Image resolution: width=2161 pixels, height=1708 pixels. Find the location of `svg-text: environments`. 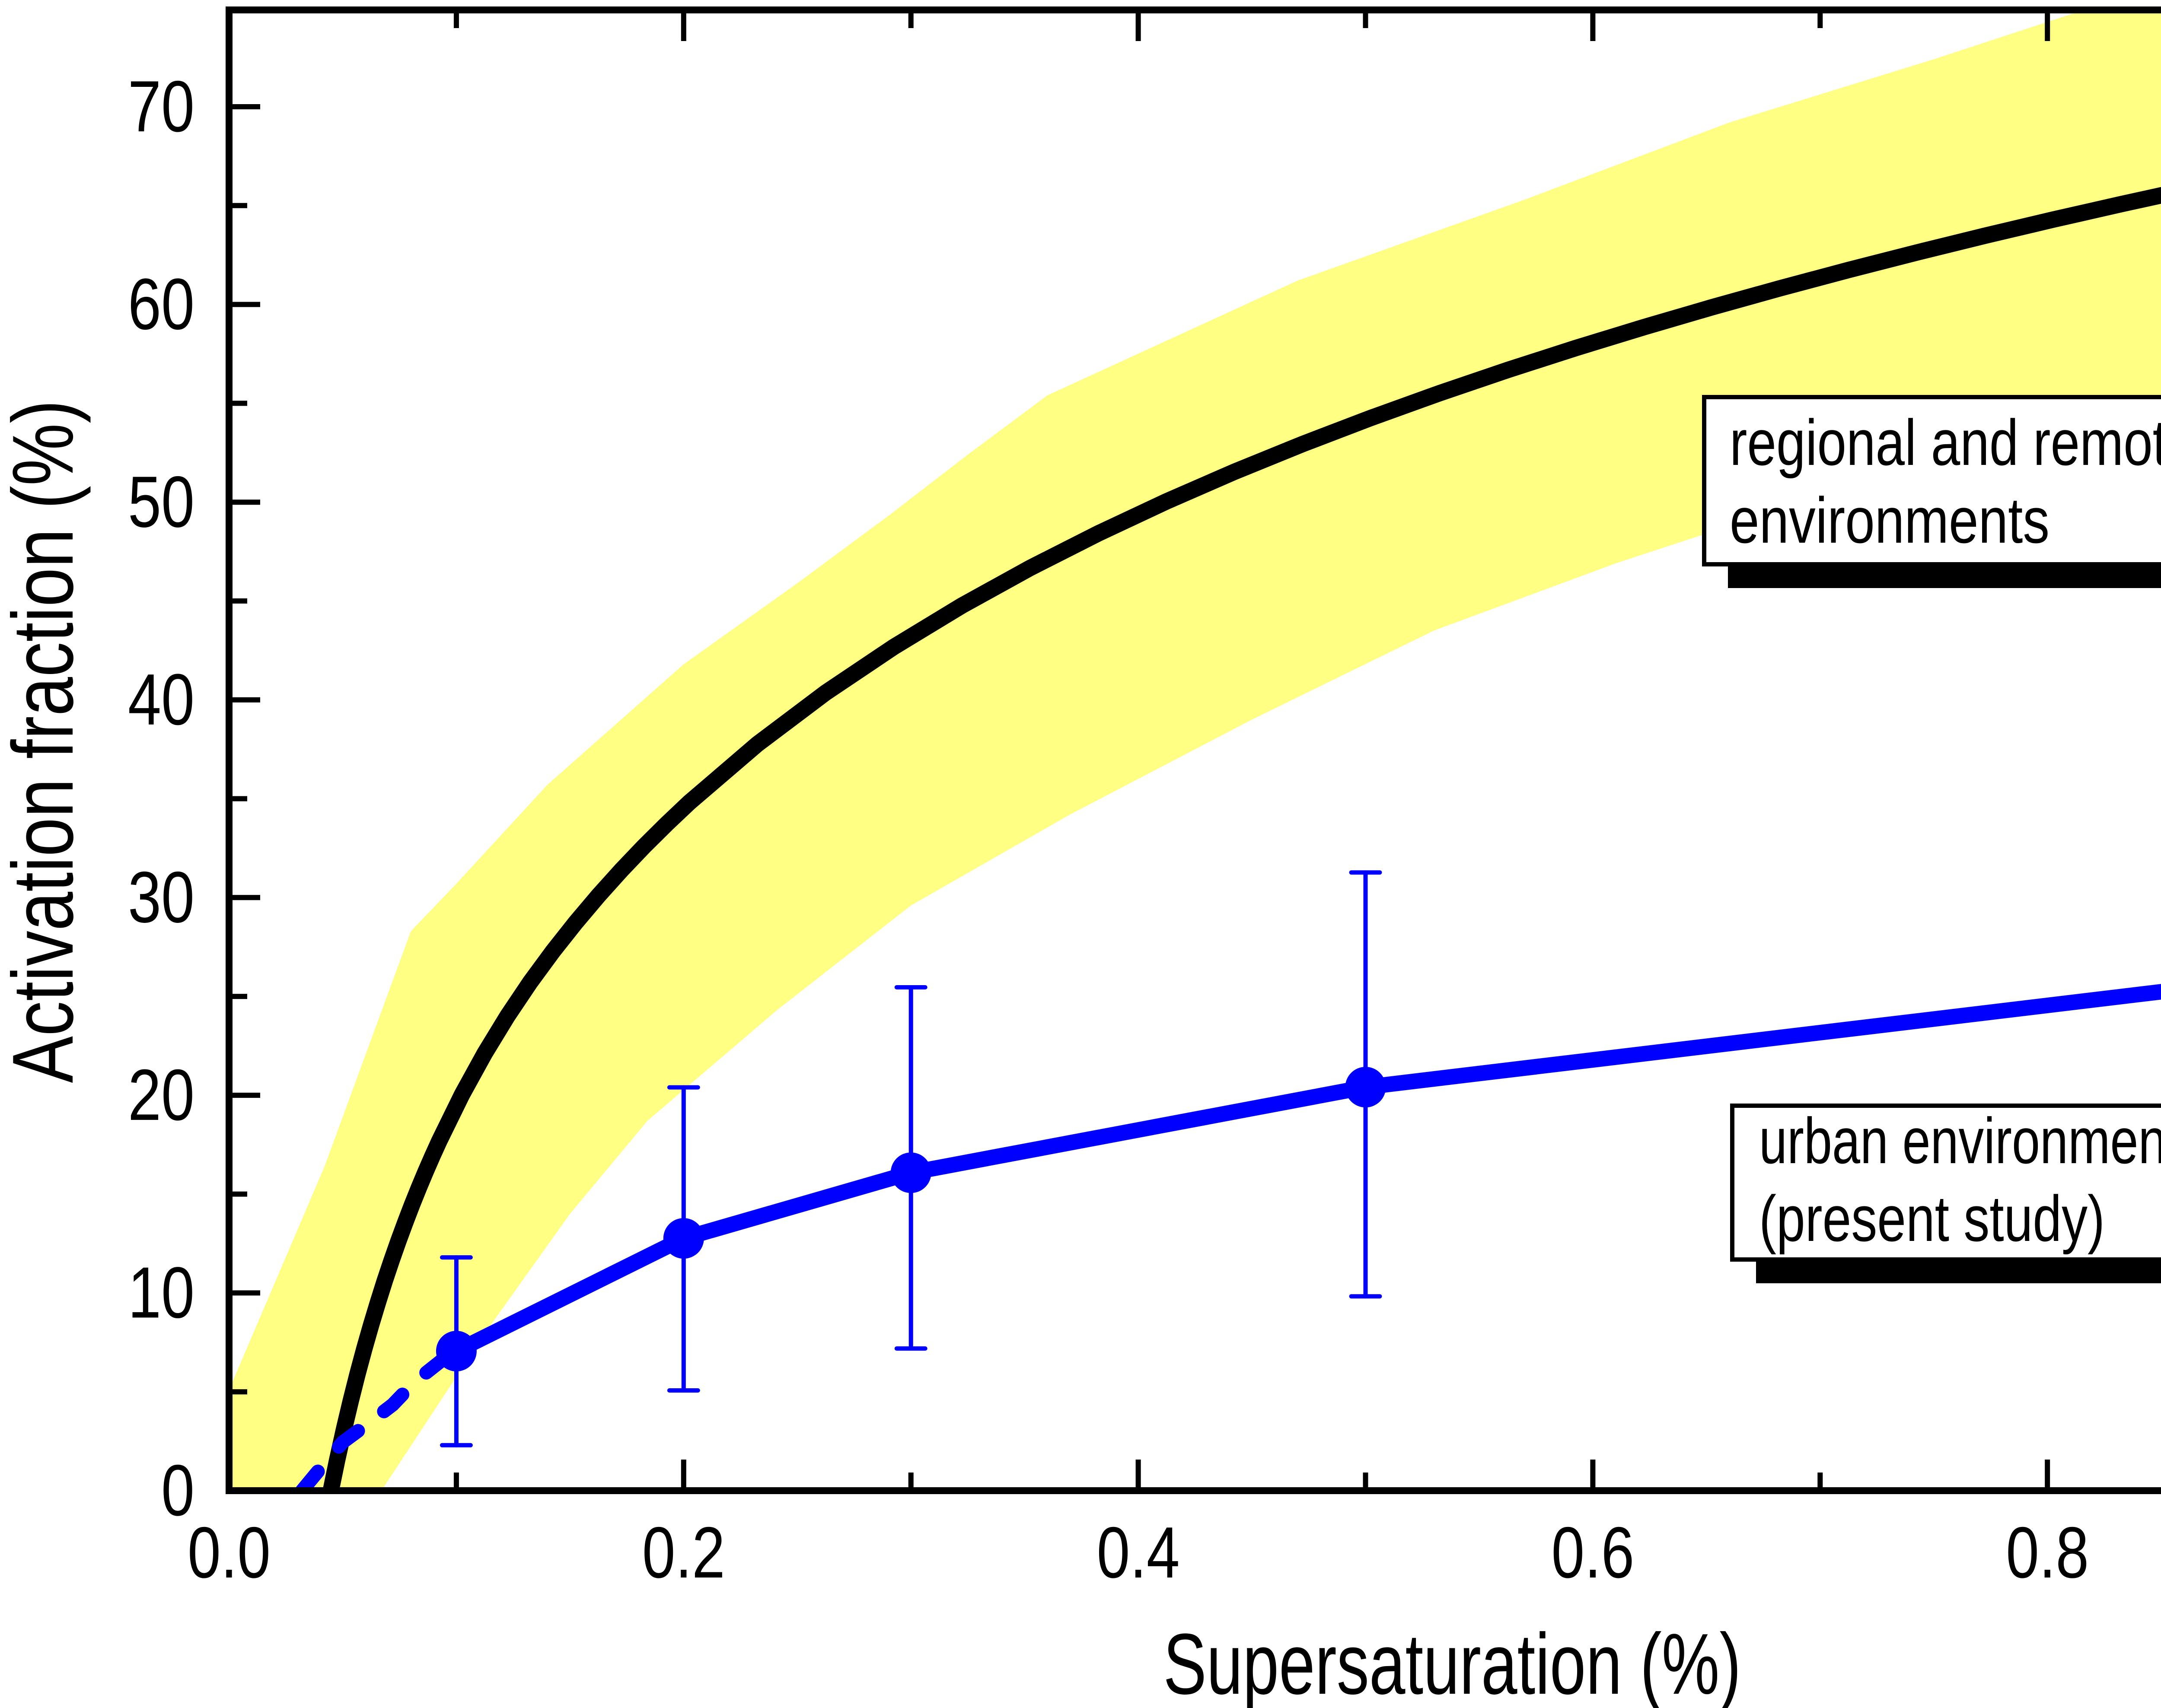

svg-text: environments is located at coordinates (1889, 520).